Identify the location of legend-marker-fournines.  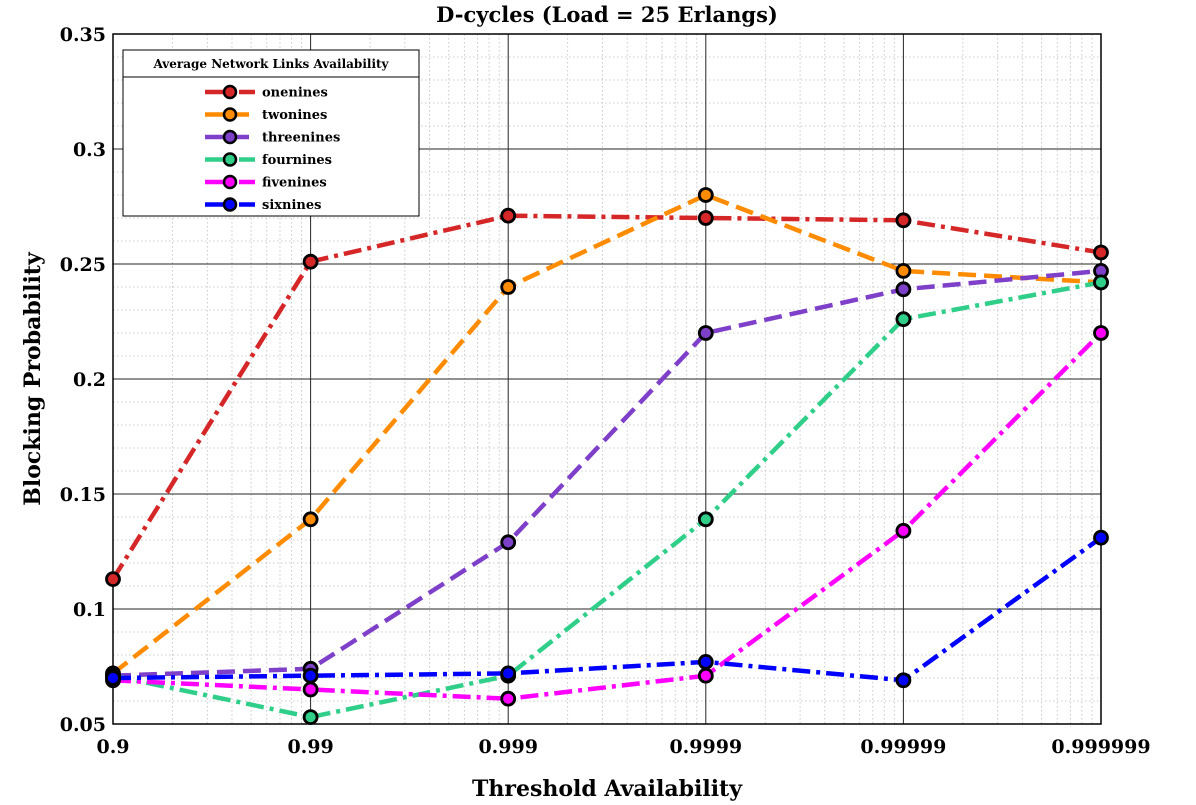
(230, 159).